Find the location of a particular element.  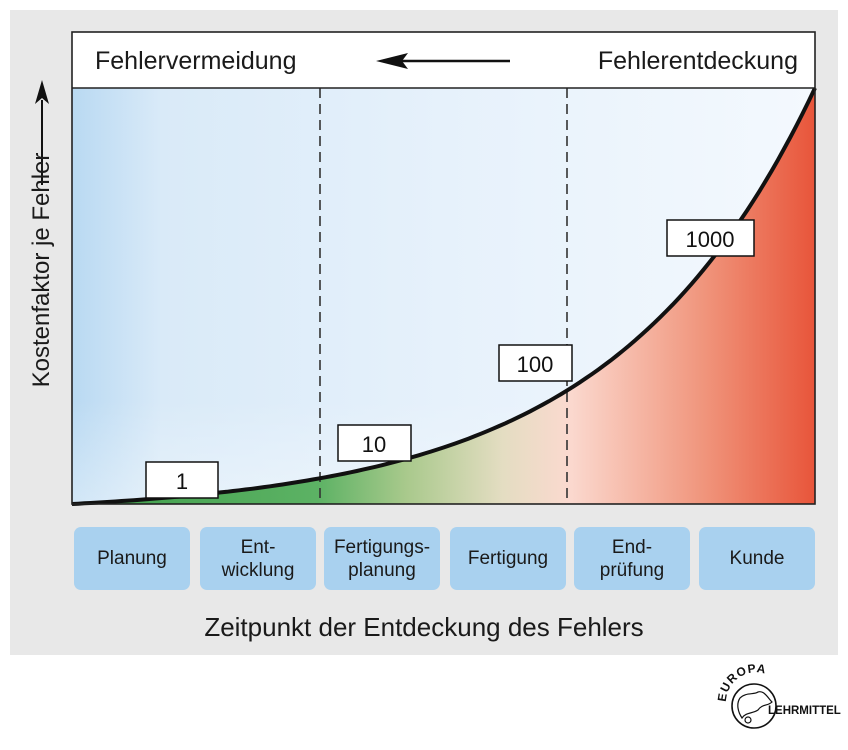

stage-entwicklung: Ent- wicklung is located at coordinates (258, 558).